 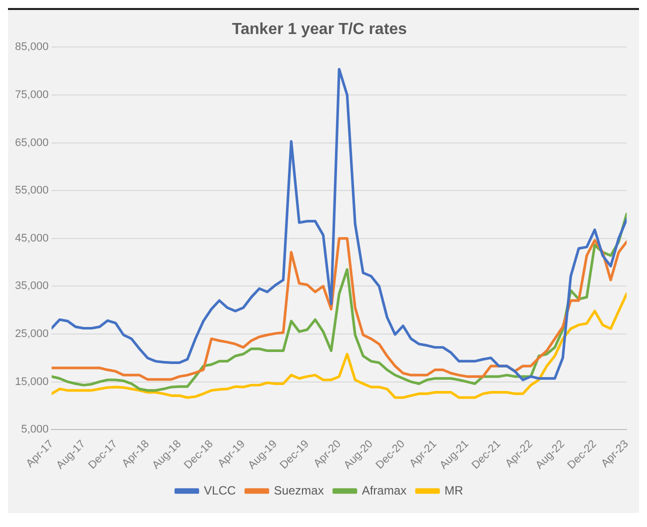 I want to click on y-tick-label: 25,000, so click(x=31, y=334).